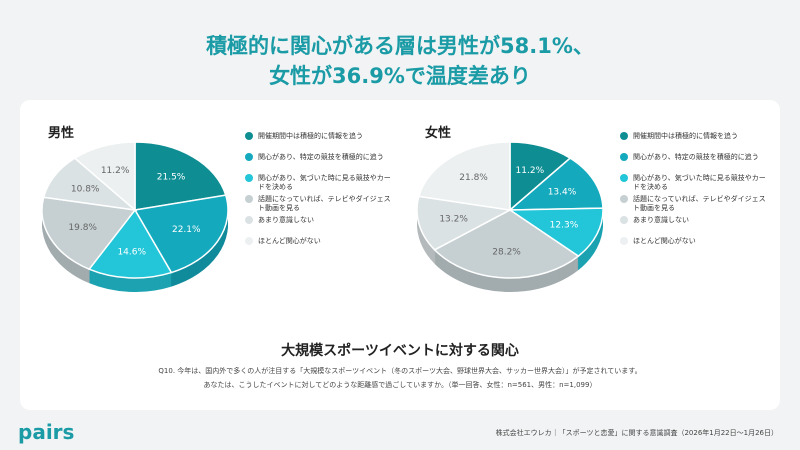 This screenshot has height=450, width=800. Describe the element at coordinates (400, 76) in the screenshot. I see `title: 女性が36.9%で温度差あり` at that location.